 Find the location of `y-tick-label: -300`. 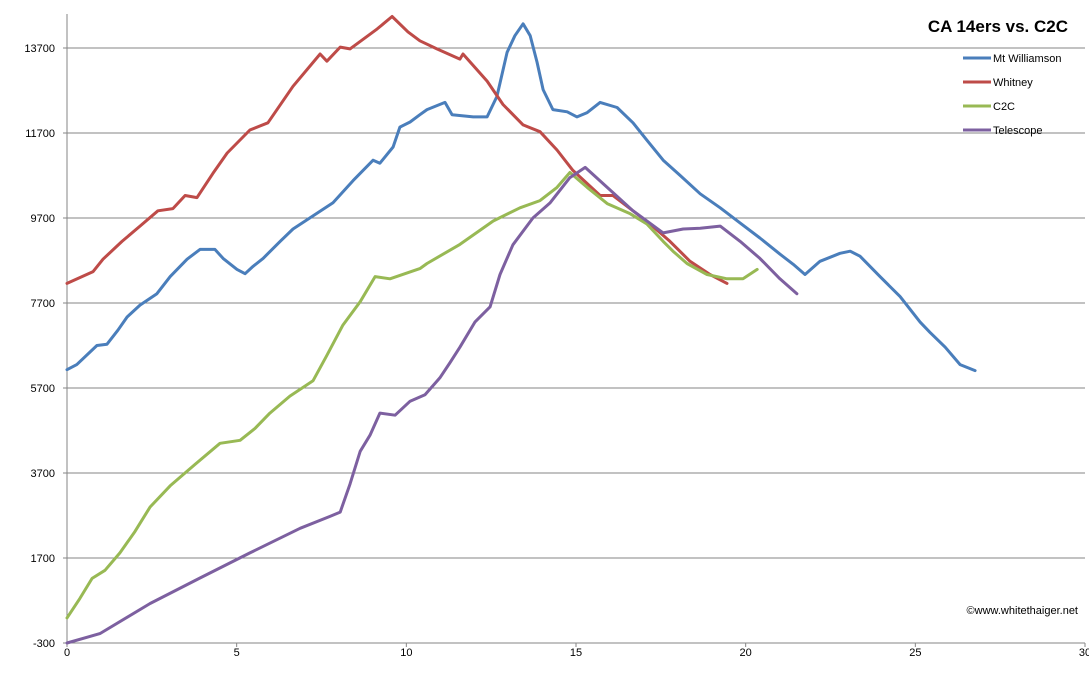

y-tick-label: -300 is located at coordinates (44, 644).